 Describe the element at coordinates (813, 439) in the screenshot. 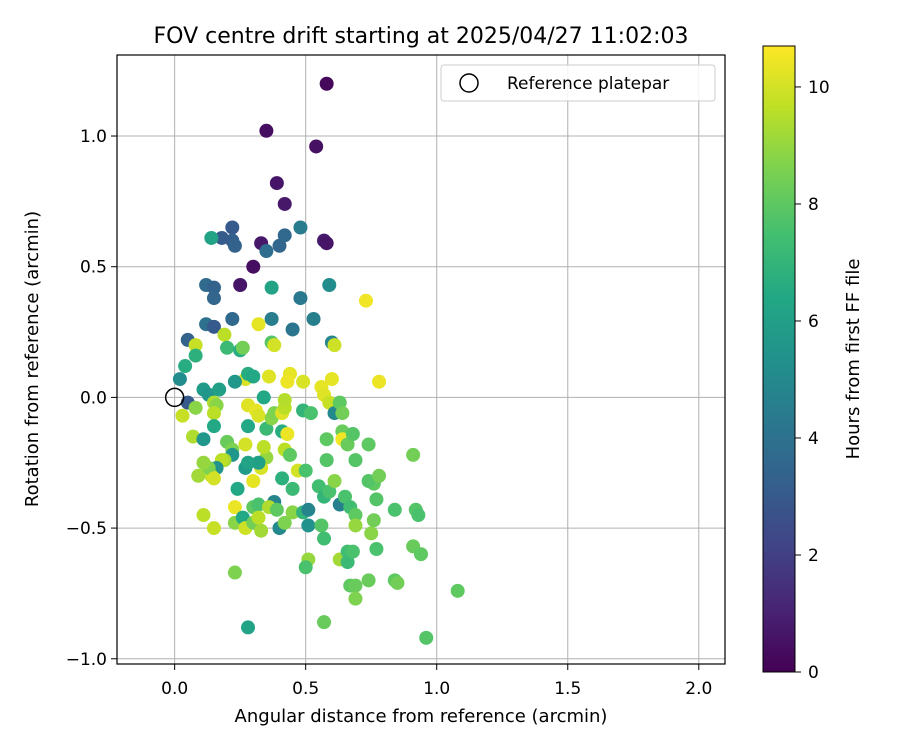

I see `colorbar-tick-label: 4` at that location.